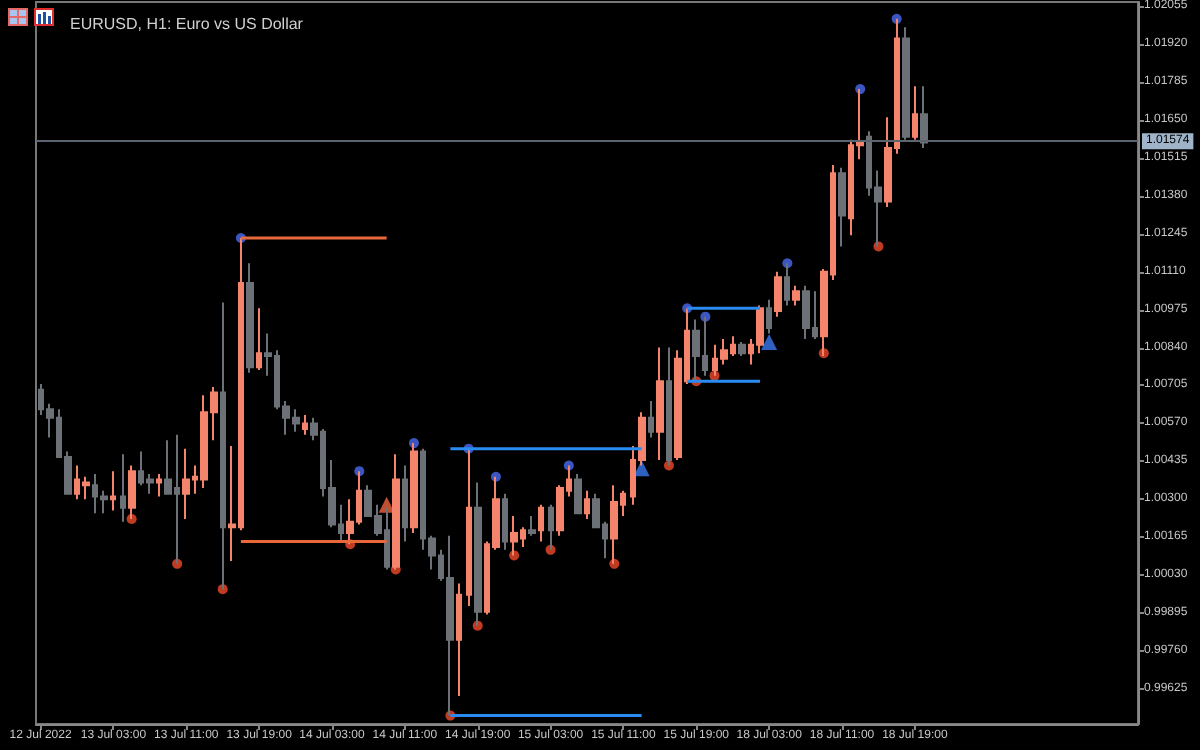 This screenshot has width=1200, height=750. Describe the element at coordinates (187, 24) in the screenshot. I see `text: EURUSD, H1: Euro vs US Dollar` at that location.